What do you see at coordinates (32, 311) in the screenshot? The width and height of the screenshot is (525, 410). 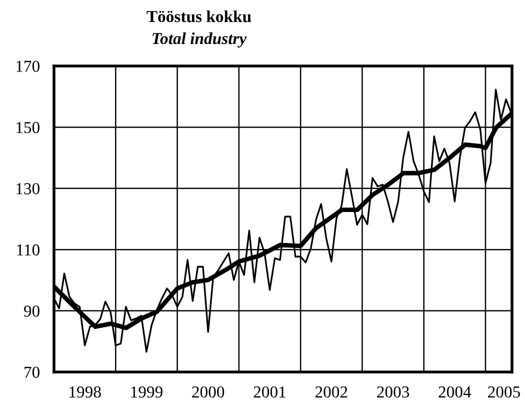 I see `y-tick-label: 90` at bounding box center [32, 311].